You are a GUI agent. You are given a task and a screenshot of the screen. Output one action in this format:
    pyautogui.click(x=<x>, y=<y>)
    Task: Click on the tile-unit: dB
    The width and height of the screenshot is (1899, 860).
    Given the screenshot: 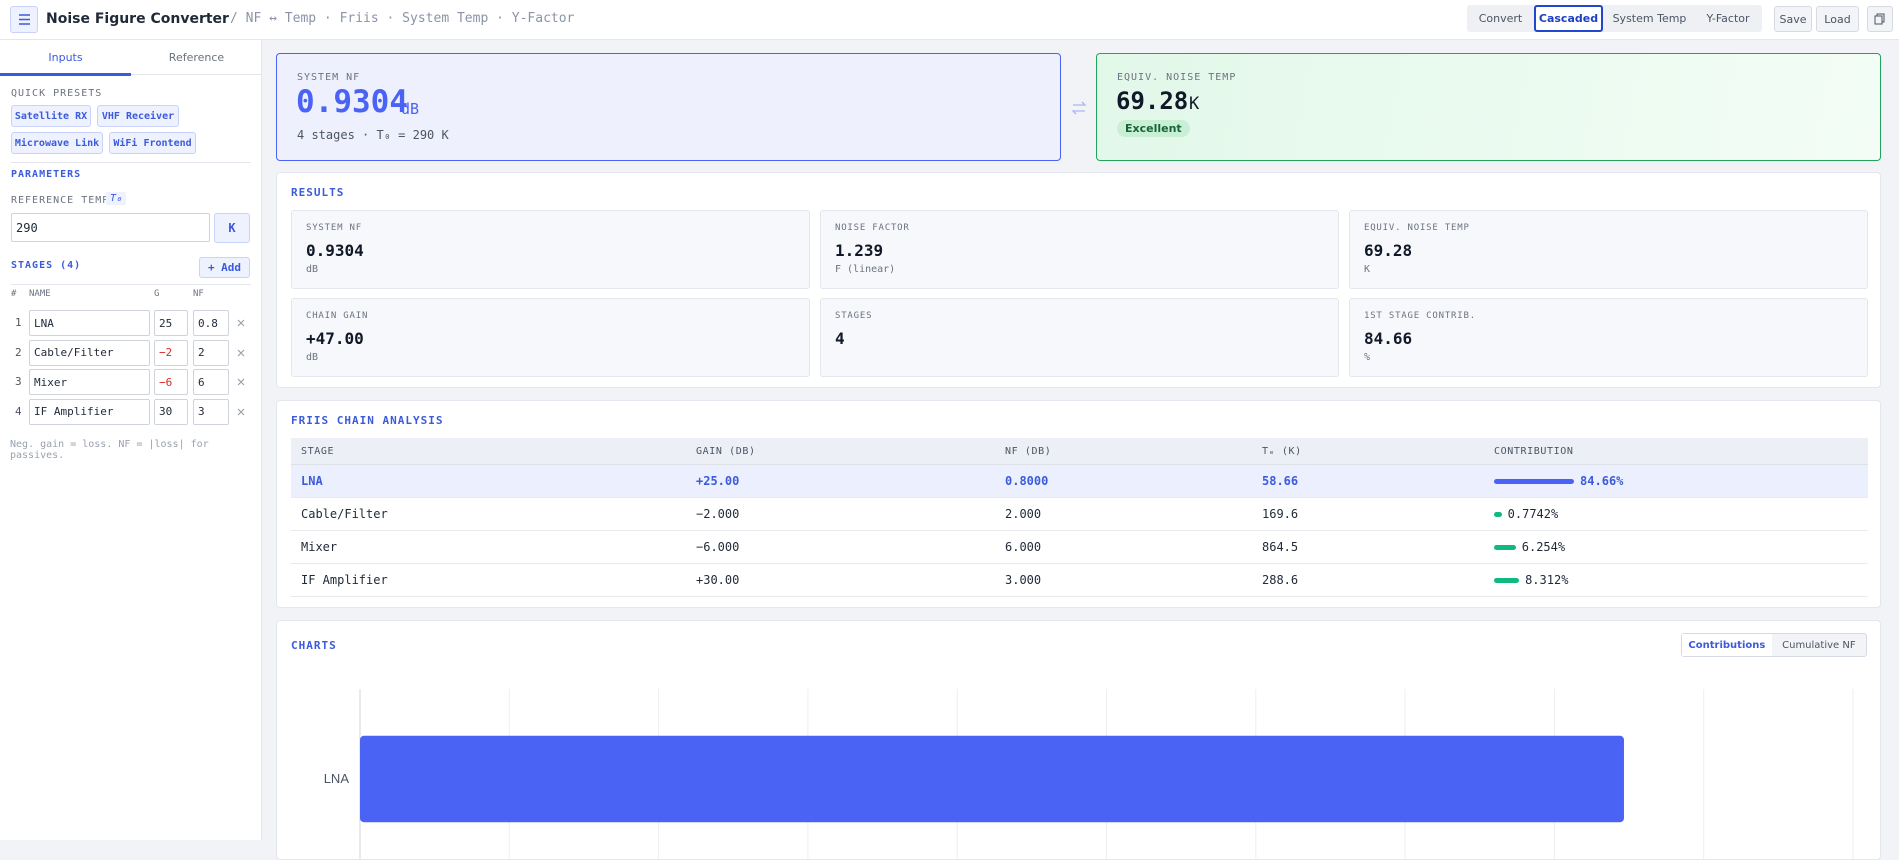 What is the action you would take?
    pyautogui.click(x=312, y=269)
    